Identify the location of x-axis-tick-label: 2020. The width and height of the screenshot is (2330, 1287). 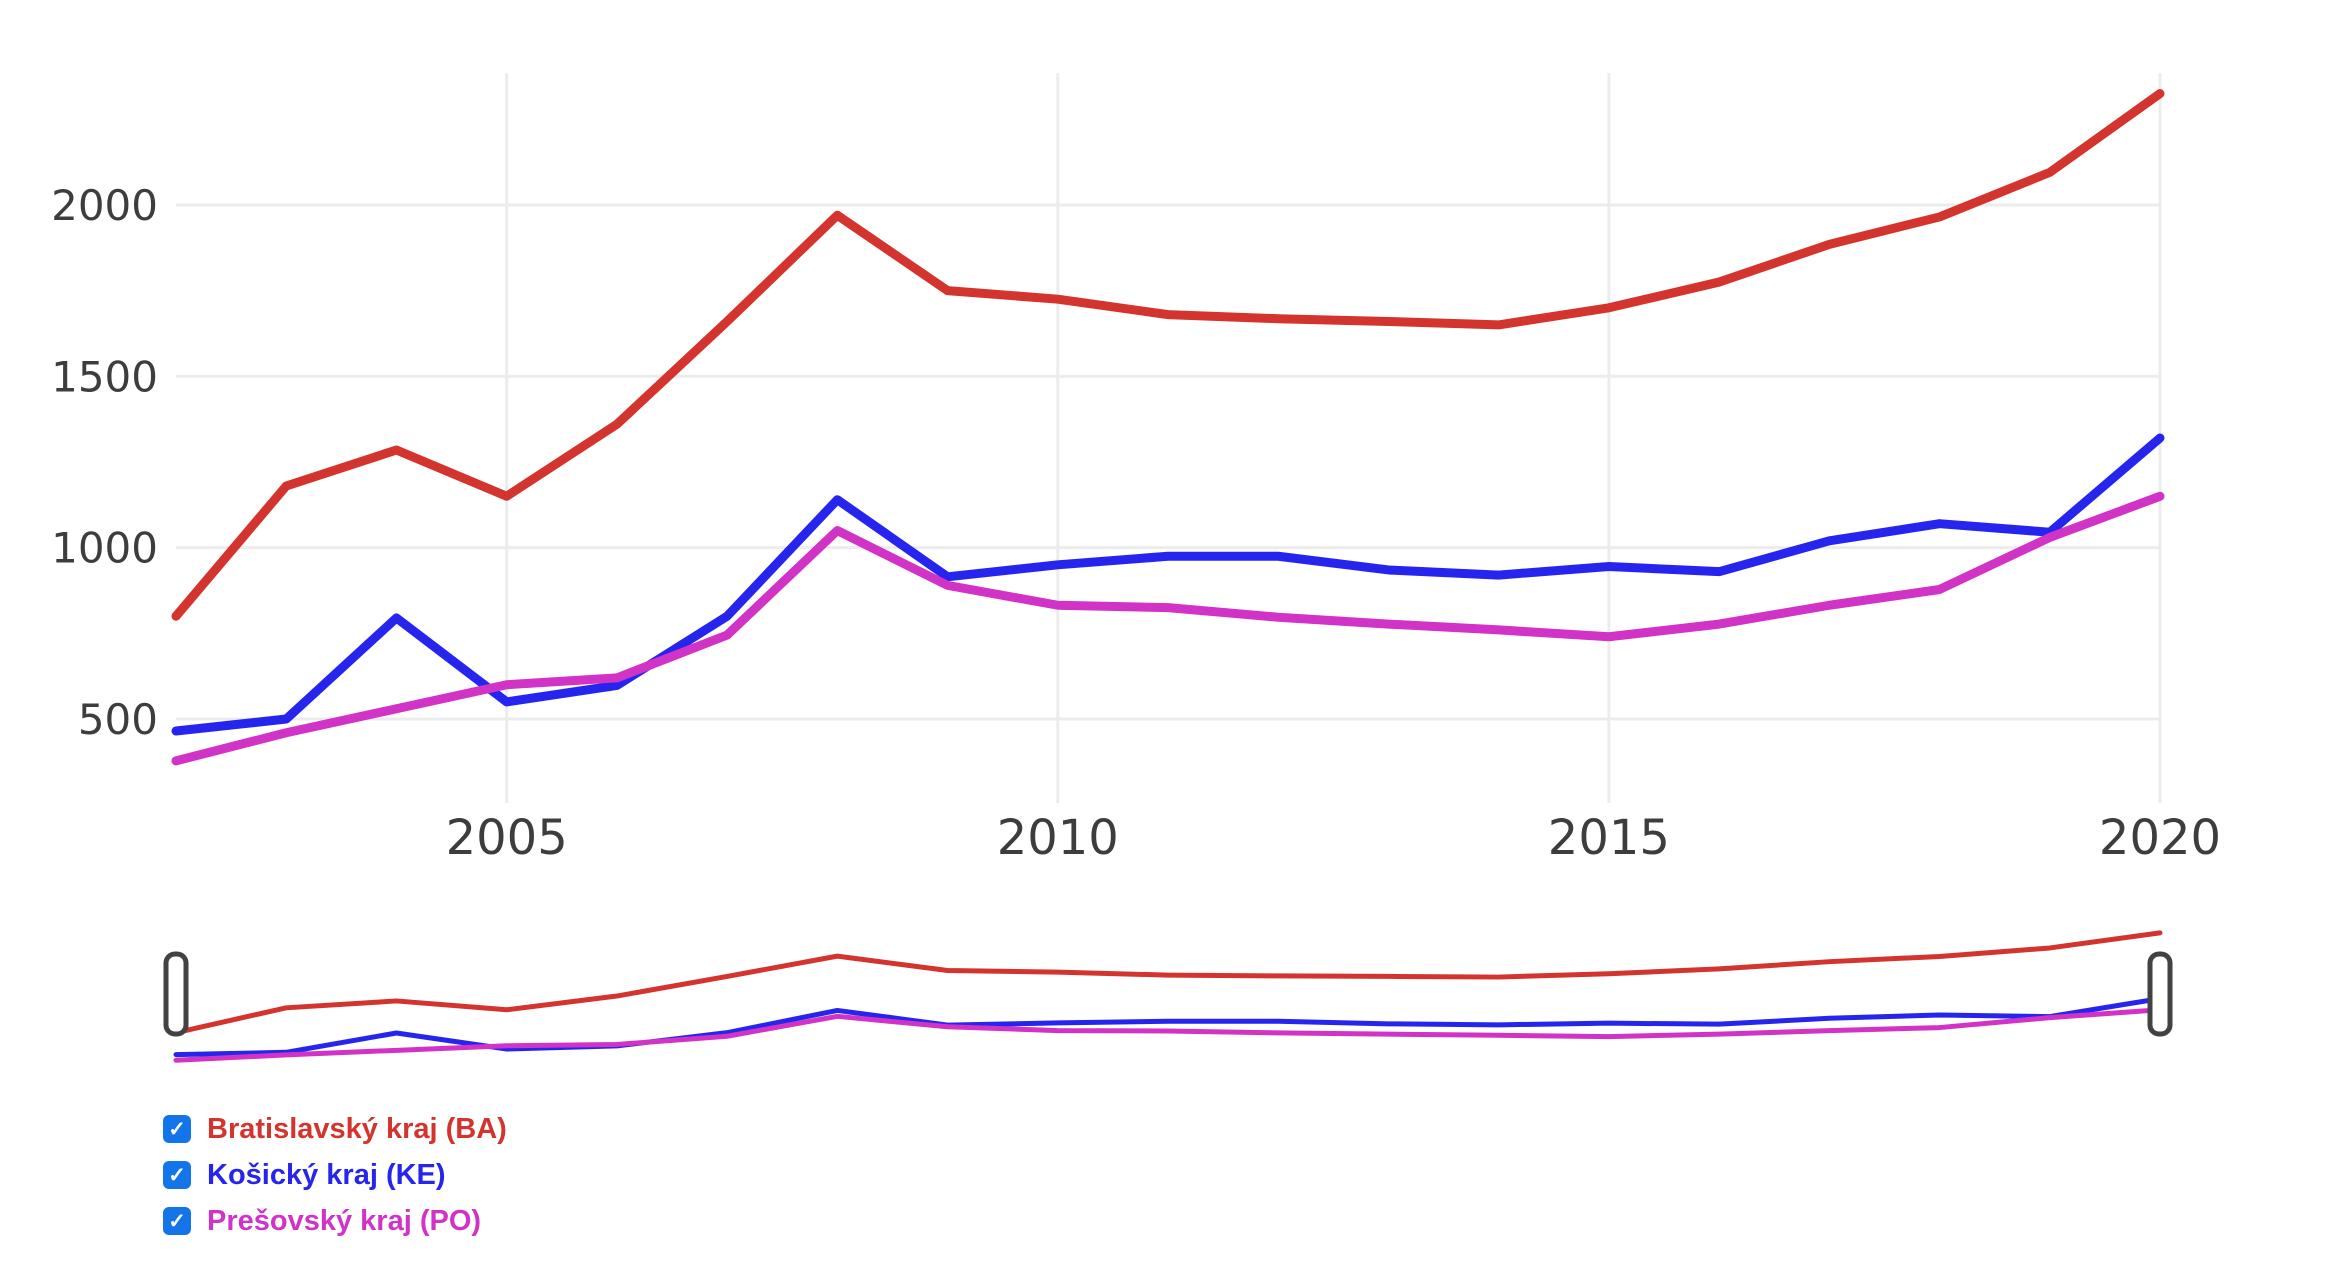
(2160, 838).